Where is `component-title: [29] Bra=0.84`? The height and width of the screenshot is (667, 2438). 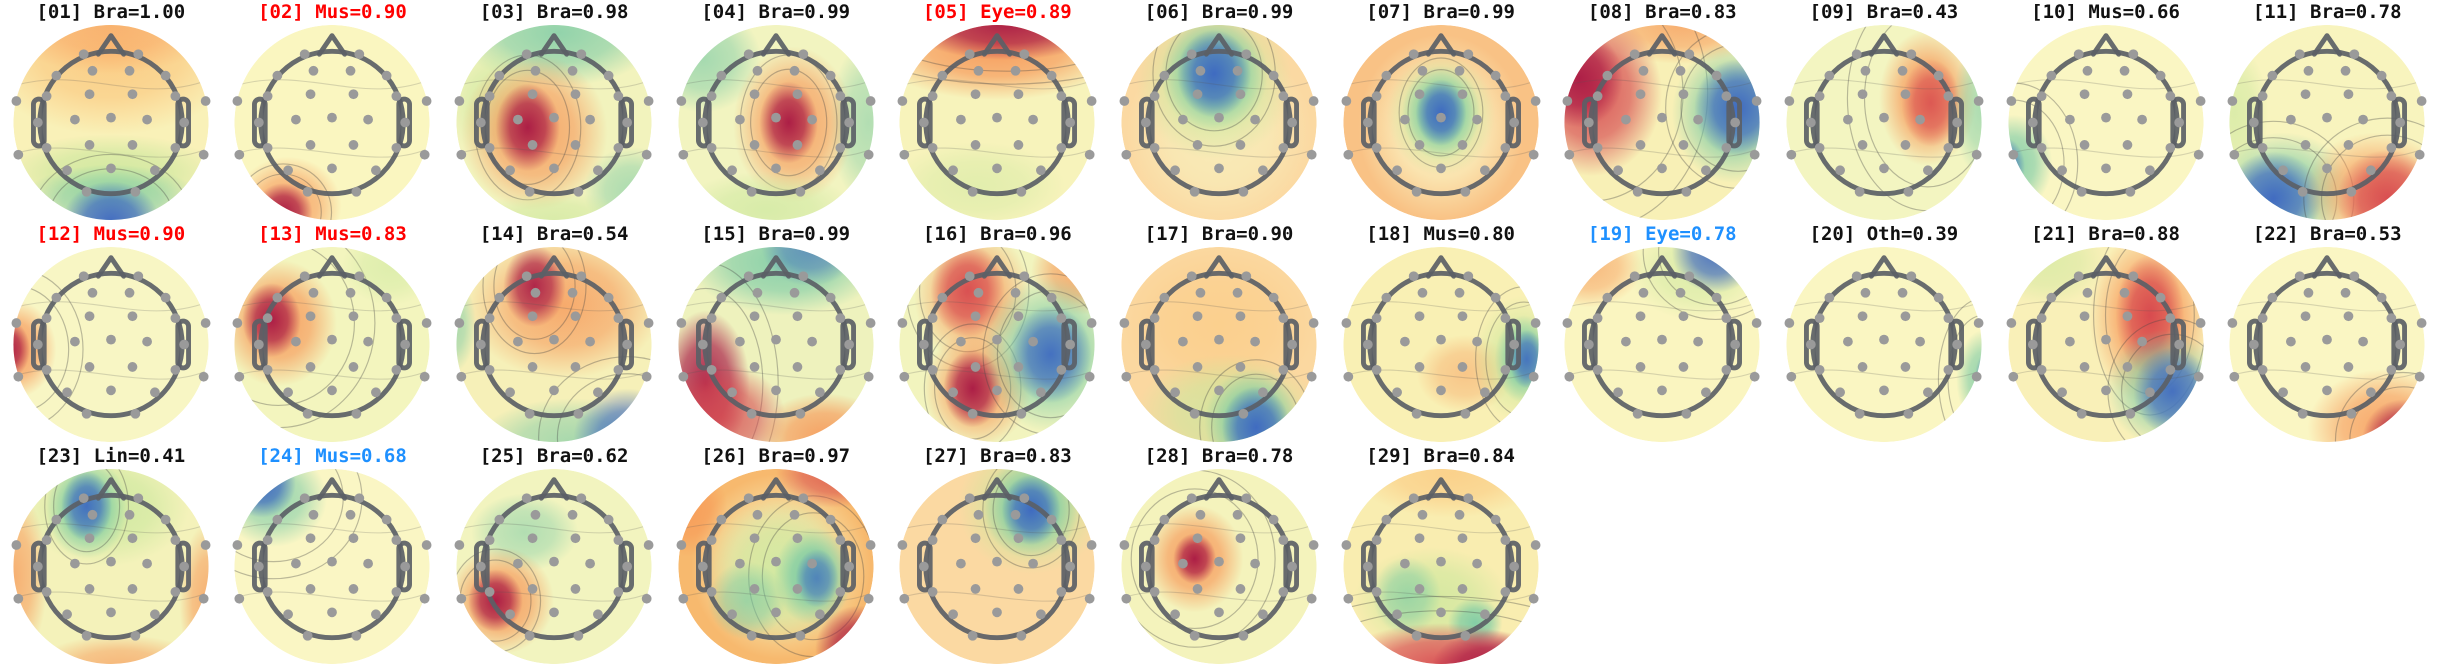
component-title: [29] Bra=0.84 is located at coordinates (1440, 456).